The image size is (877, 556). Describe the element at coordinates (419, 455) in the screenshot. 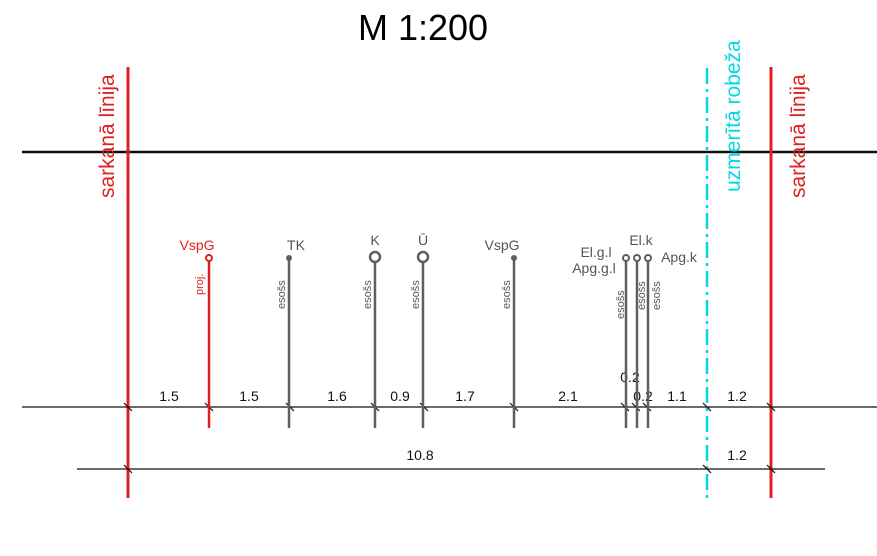

I see `dimension-value: 10.8` at that location.